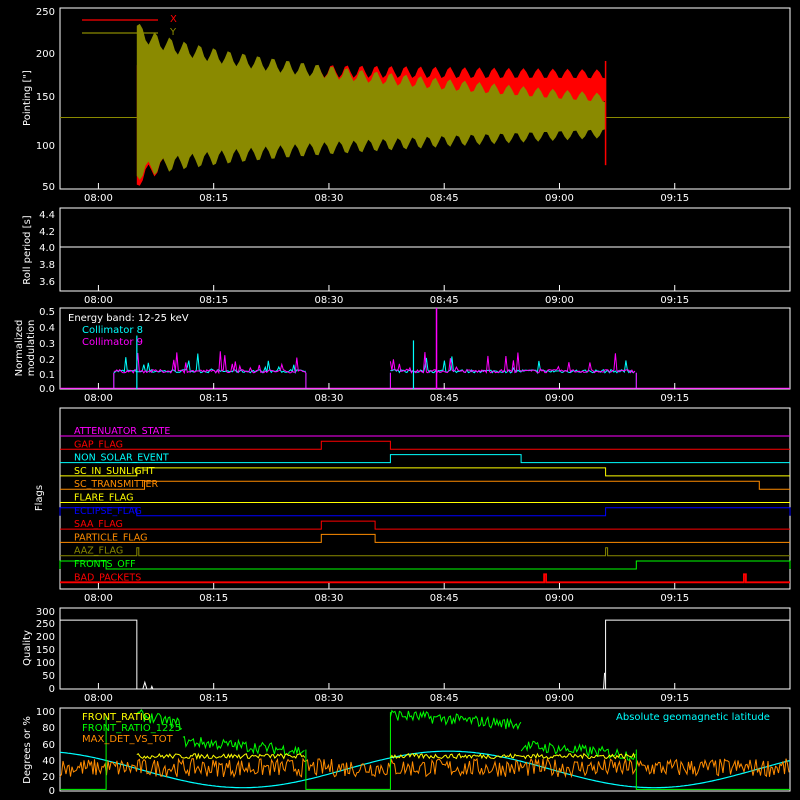 The width and height of the screenshot is (800, 800). Describe the element at coordinates (128, 318) in the screenshot. I see `energy-band-label: Energy band: 12-25 keV` at that location.